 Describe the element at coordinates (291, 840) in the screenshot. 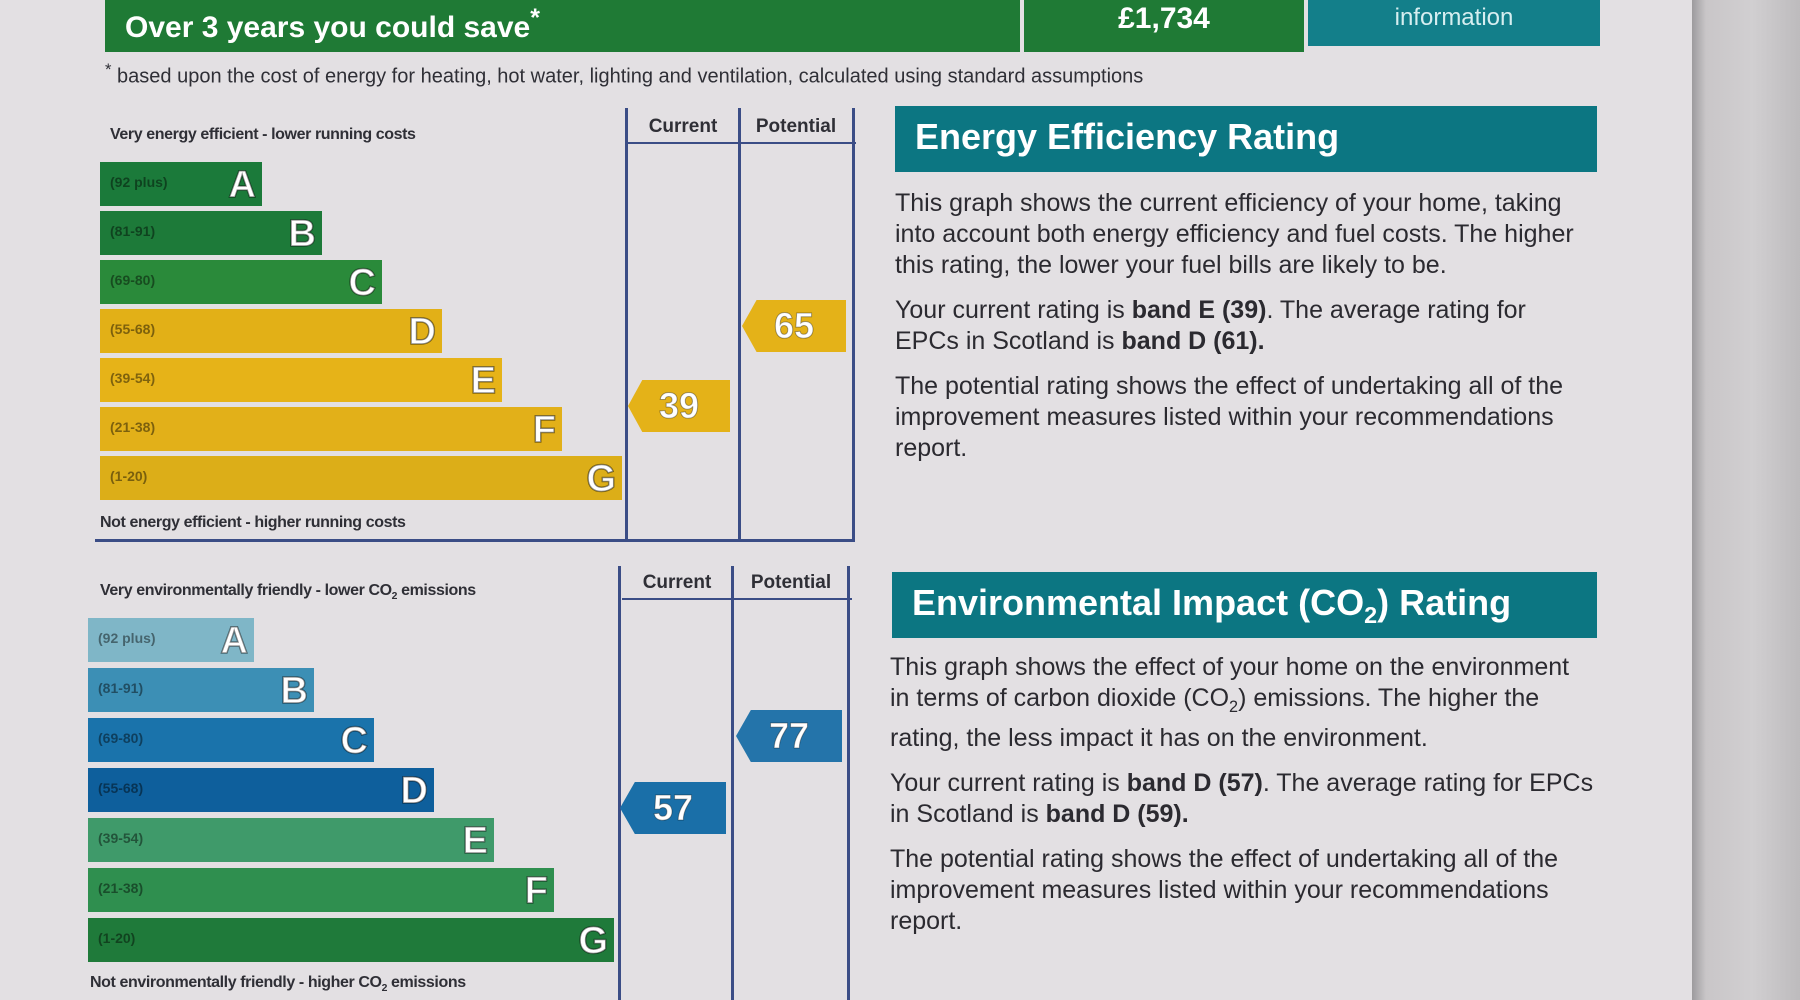

I see `rating-band-e: (39-54) E` at that location.